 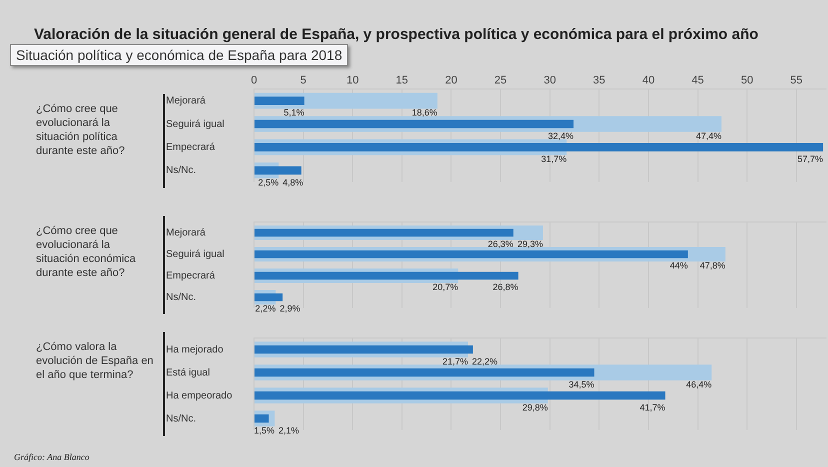 I want to click on data-label: 46,4%, so click(x=699, y=384).